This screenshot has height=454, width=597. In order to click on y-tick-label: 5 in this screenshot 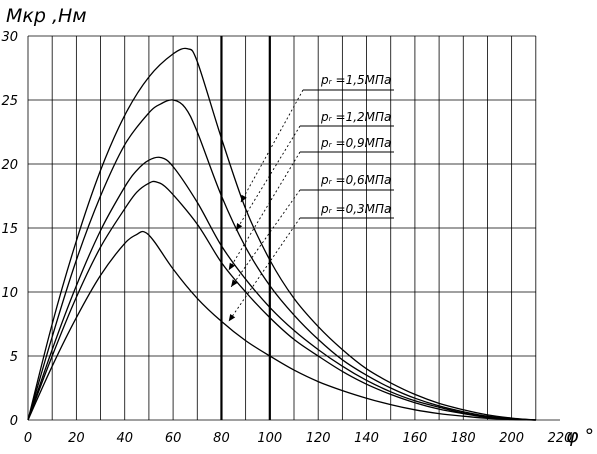, I will do `click(14, 357)`.